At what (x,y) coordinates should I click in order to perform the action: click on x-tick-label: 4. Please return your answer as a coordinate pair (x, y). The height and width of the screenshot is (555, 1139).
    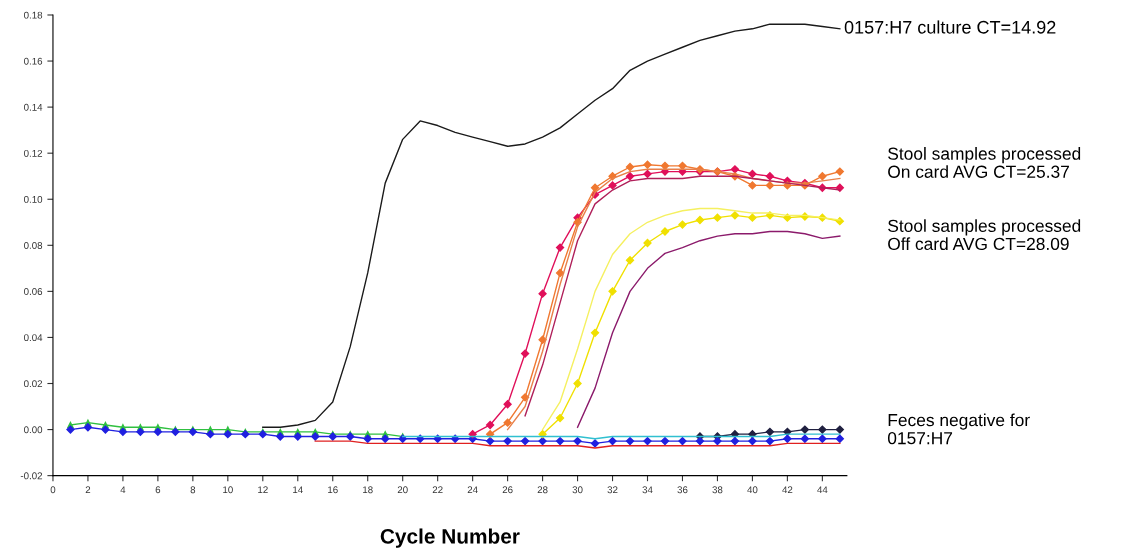
    Looking at the image, I should click on (123, 490).